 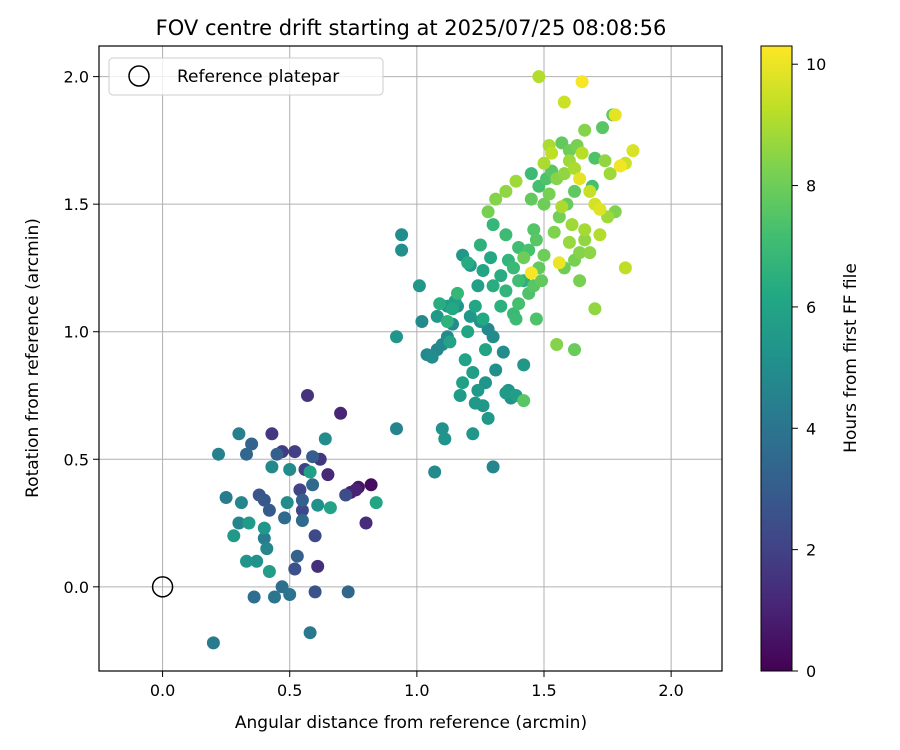 What do you see at coordinates (81, 204) in the screenshot?
I see `y-tick: 1.5` at bounding box center [81, 204].